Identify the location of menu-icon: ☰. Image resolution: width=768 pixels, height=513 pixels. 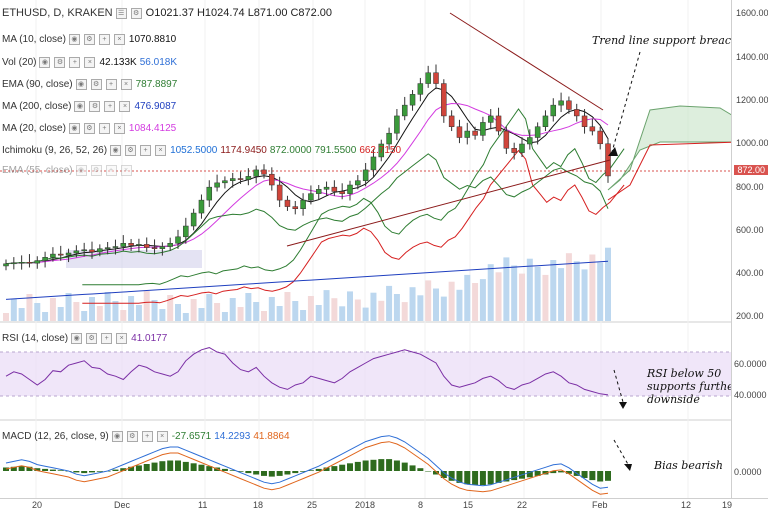
(121, 13).